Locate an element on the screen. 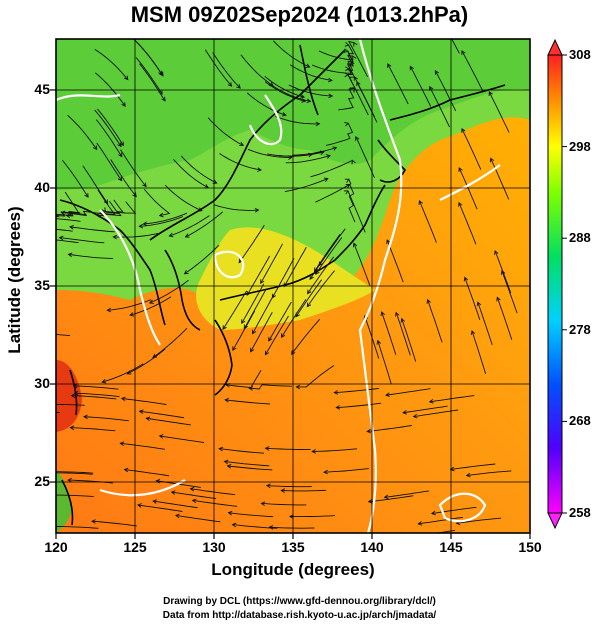 Image resolution: width=599 pixels, height=625 pixels. colorbar-max-arrow is located at coordinates (555, 47).